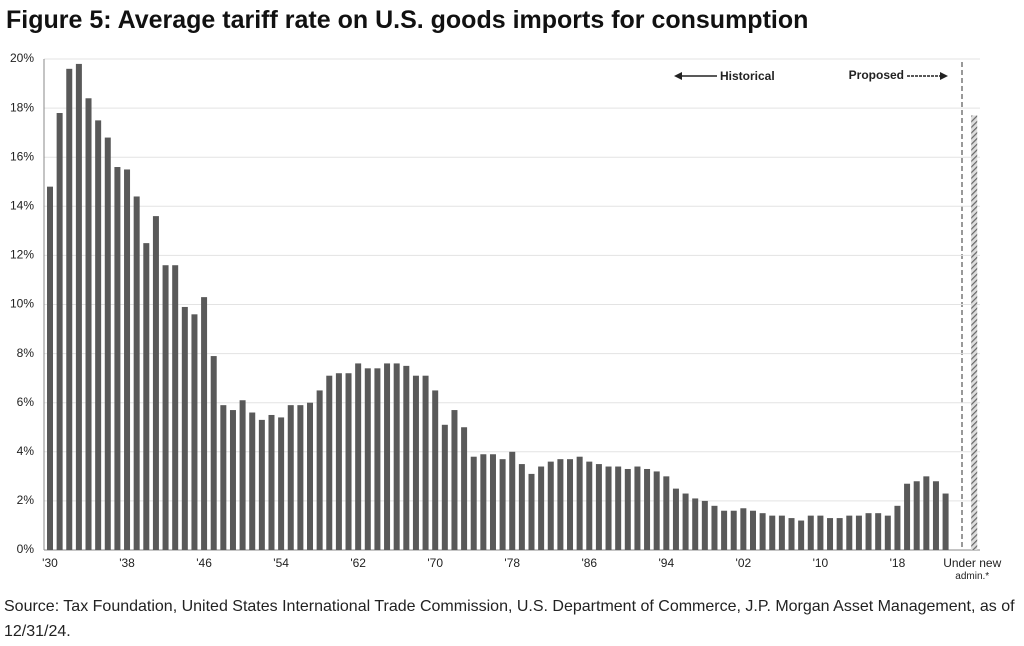  What do you see at coordinates (204, 563) in the screenshot?
I see `x-tick-label: '46` at bounding box center [204, 563].